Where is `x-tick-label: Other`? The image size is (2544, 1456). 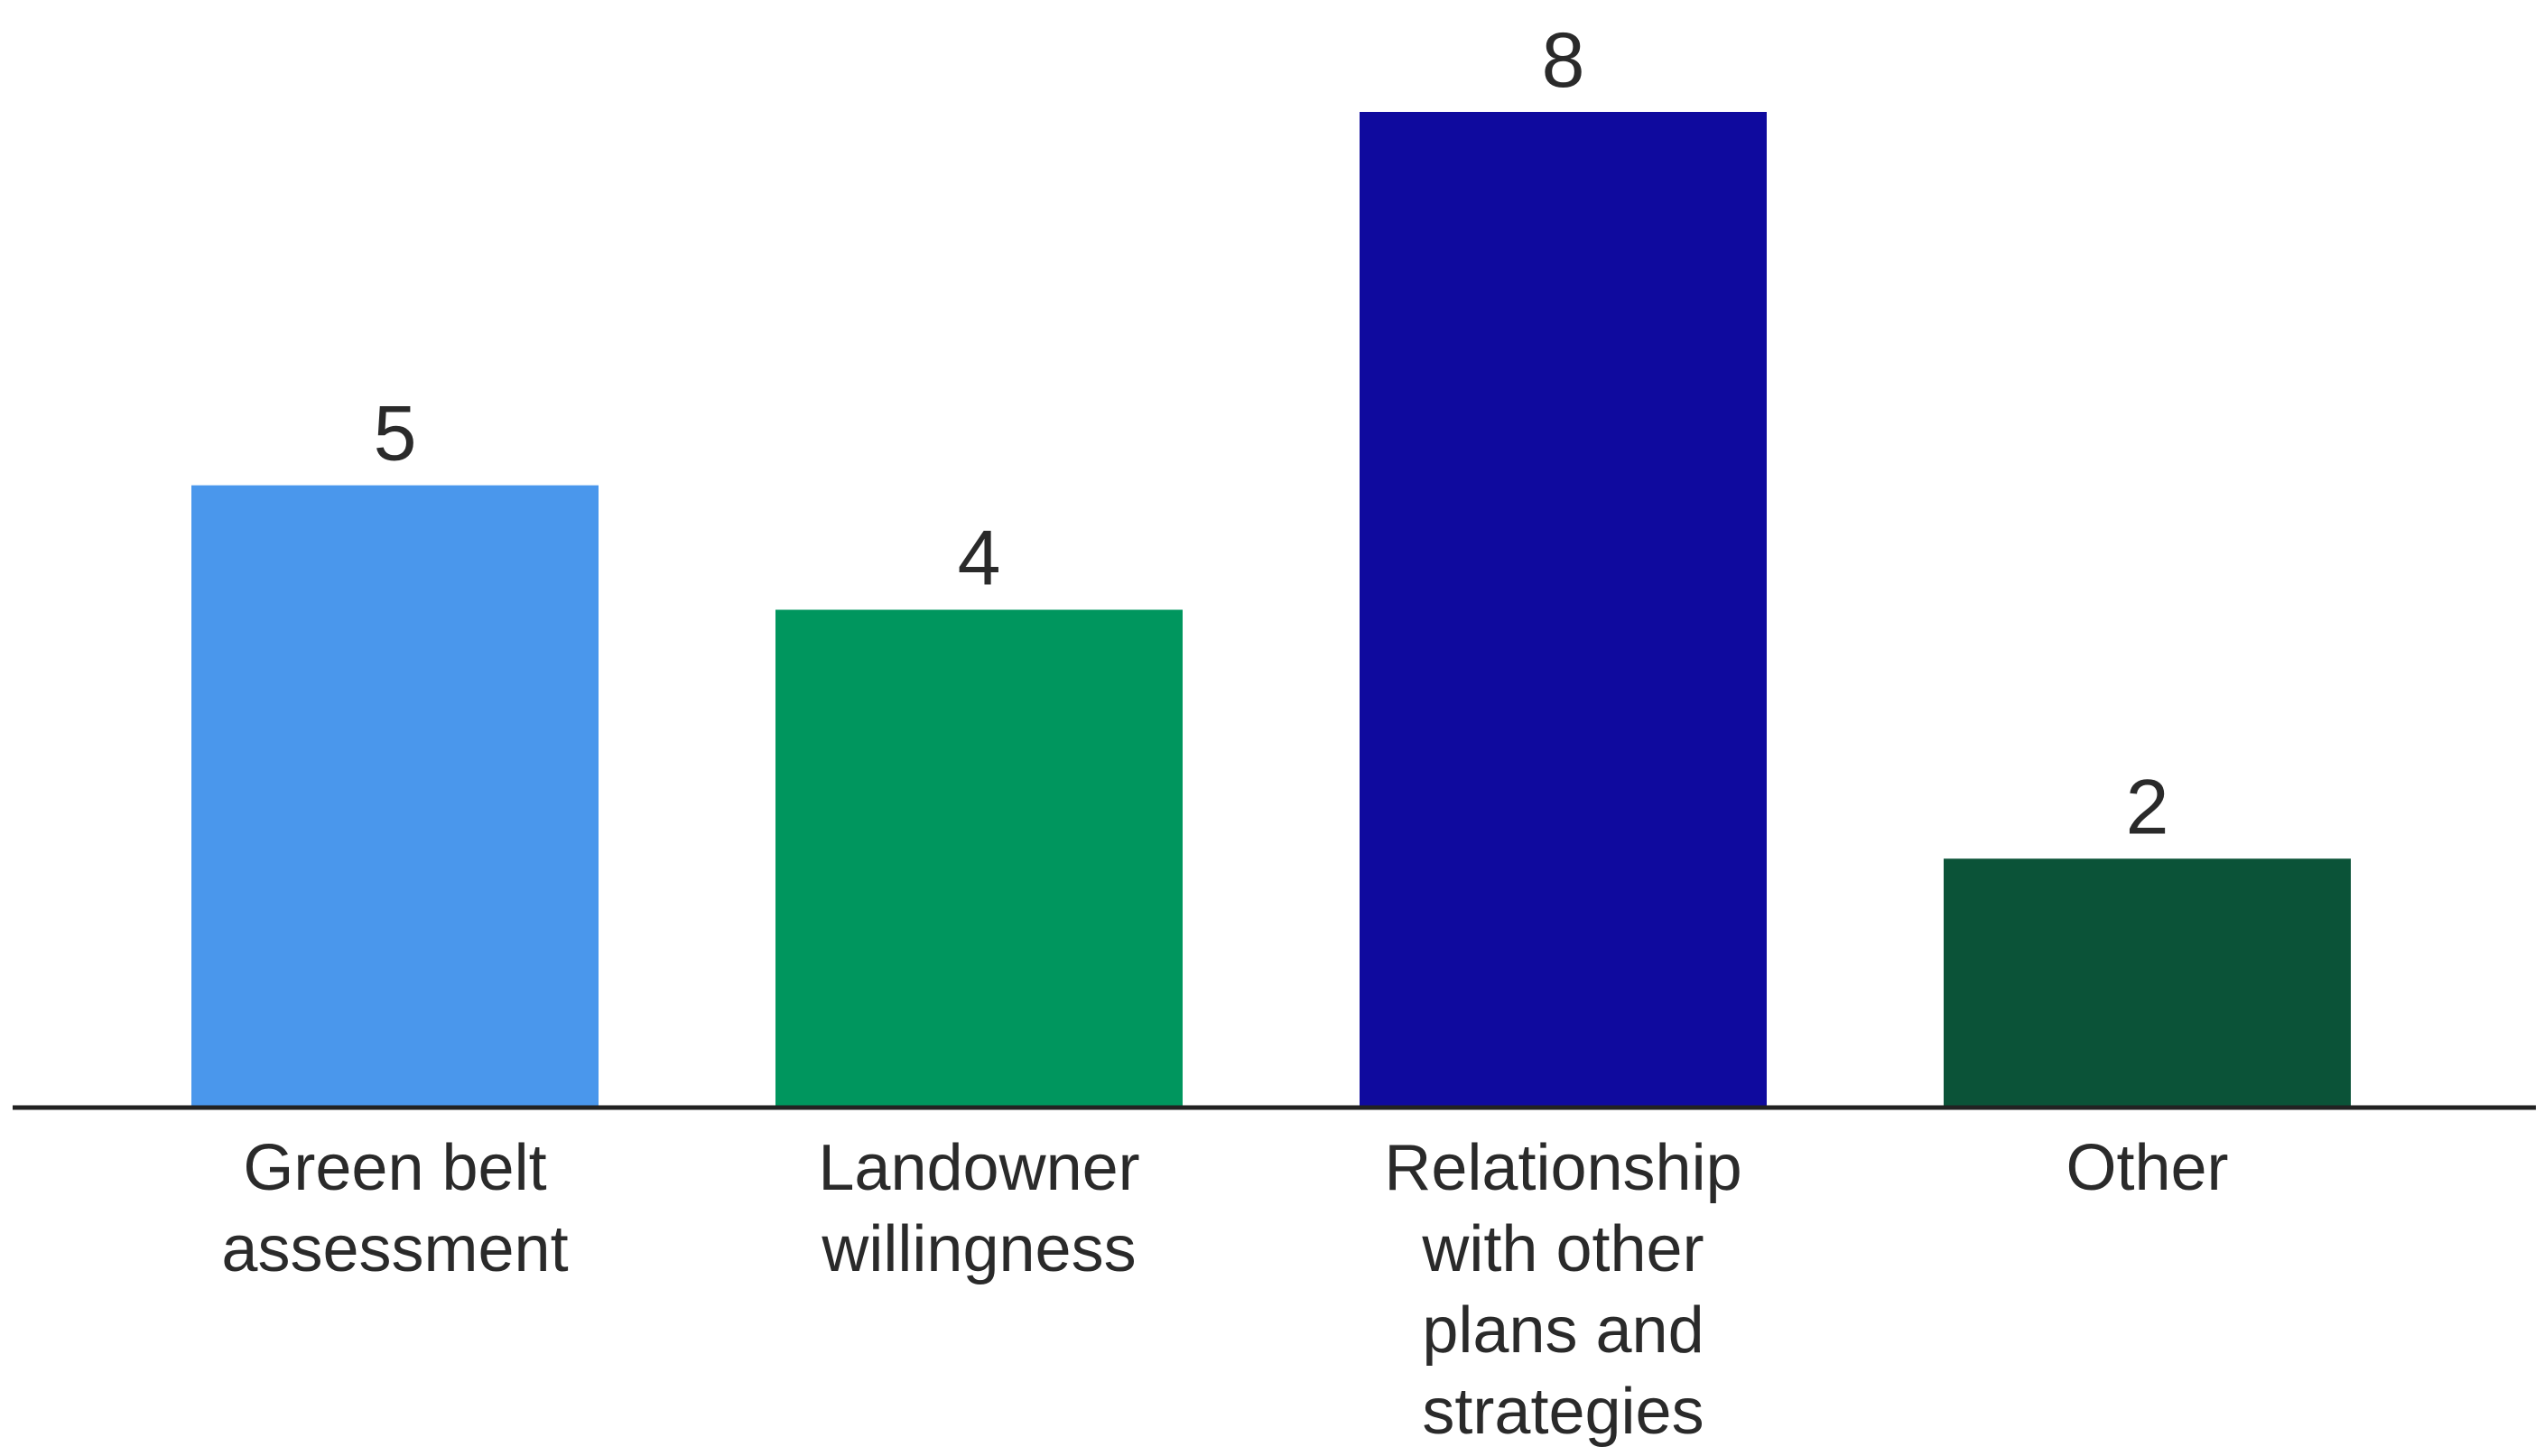
x-tick-label: Other is located at coordinates (2147, 1168).